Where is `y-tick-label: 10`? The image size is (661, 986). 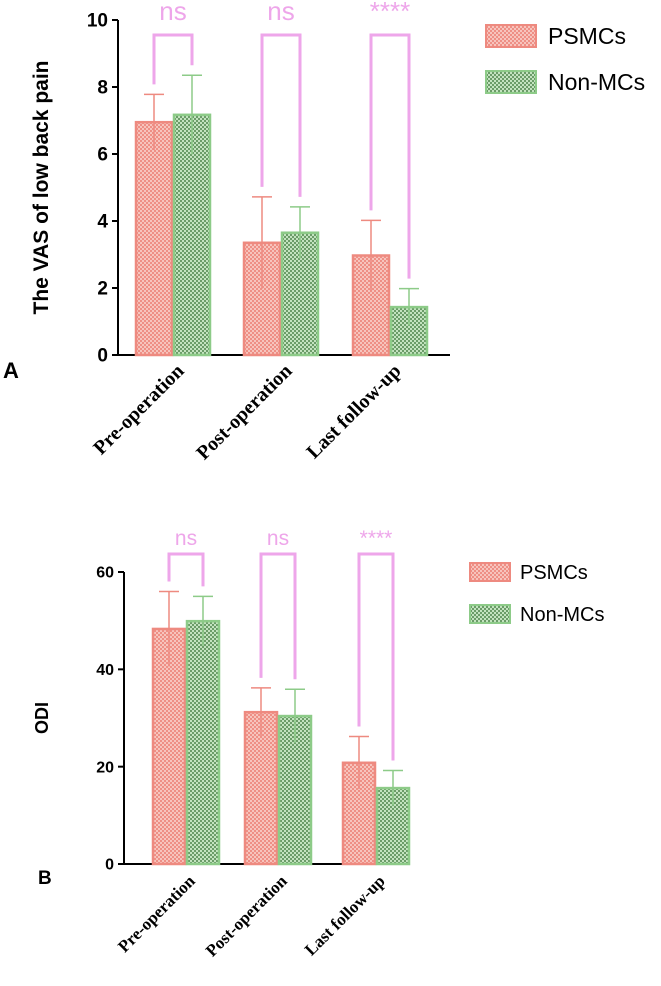 y-tick-label: 10 is located at coordinates (97, 21).